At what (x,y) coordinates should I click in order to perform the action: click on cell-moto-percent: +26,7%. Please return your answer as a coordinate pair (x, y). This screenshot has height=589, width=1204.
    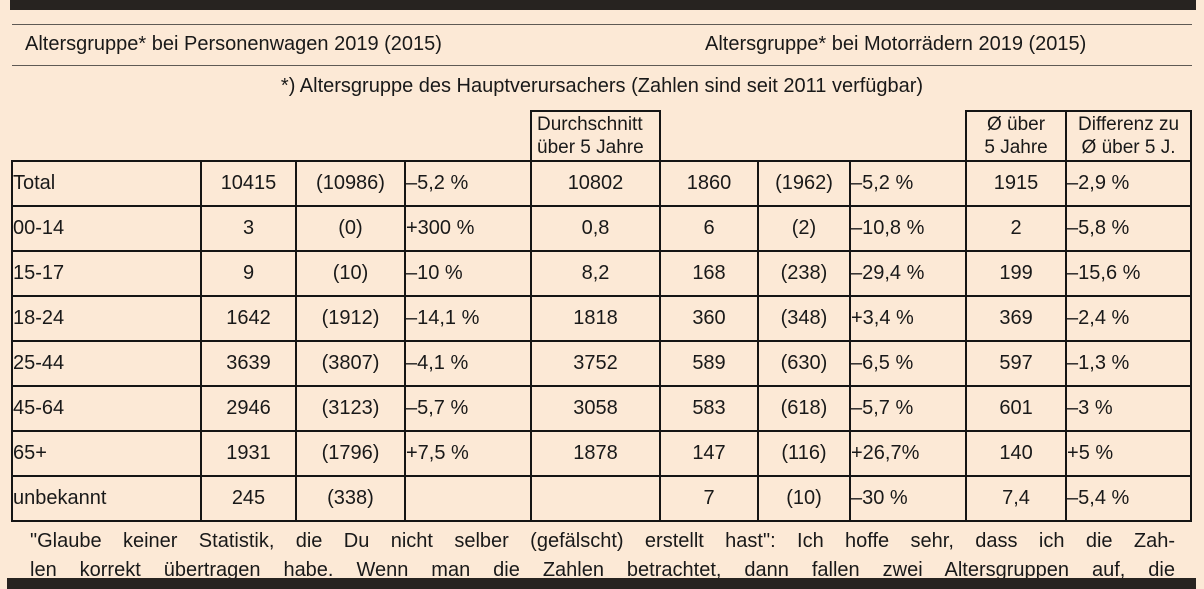
    Looking at the image, I should click on (908, 453).